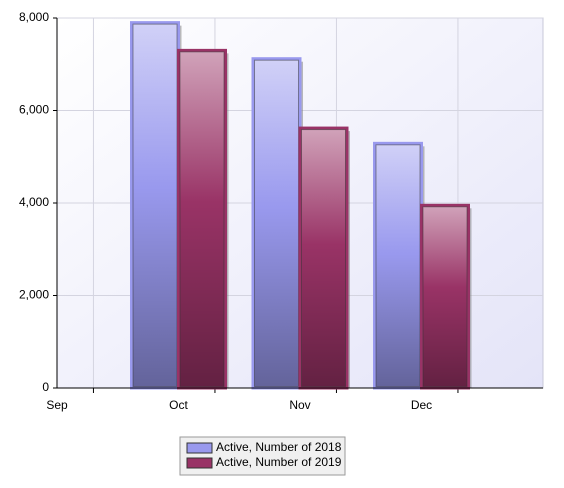 The height and width of the screenshot is (488, 564). I want to click on y-tick-label: 8,000, so click(34, 17).